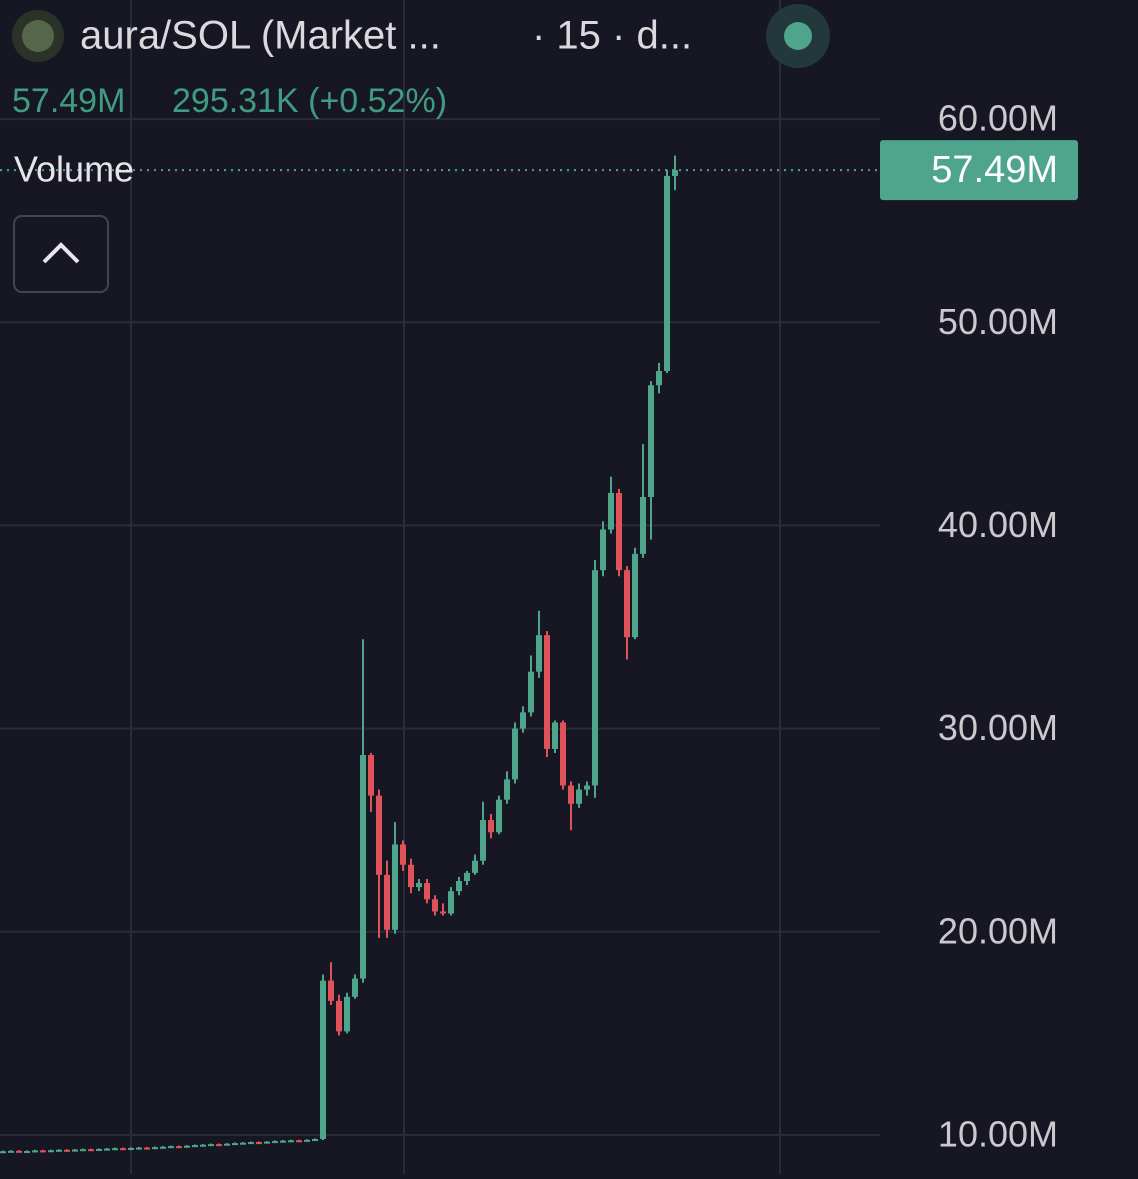 The image size is (1138, 1179). Describe the element at coordinates (998, 524) in the screenshot. I see `y-tick-label: 40.00M` at that location.